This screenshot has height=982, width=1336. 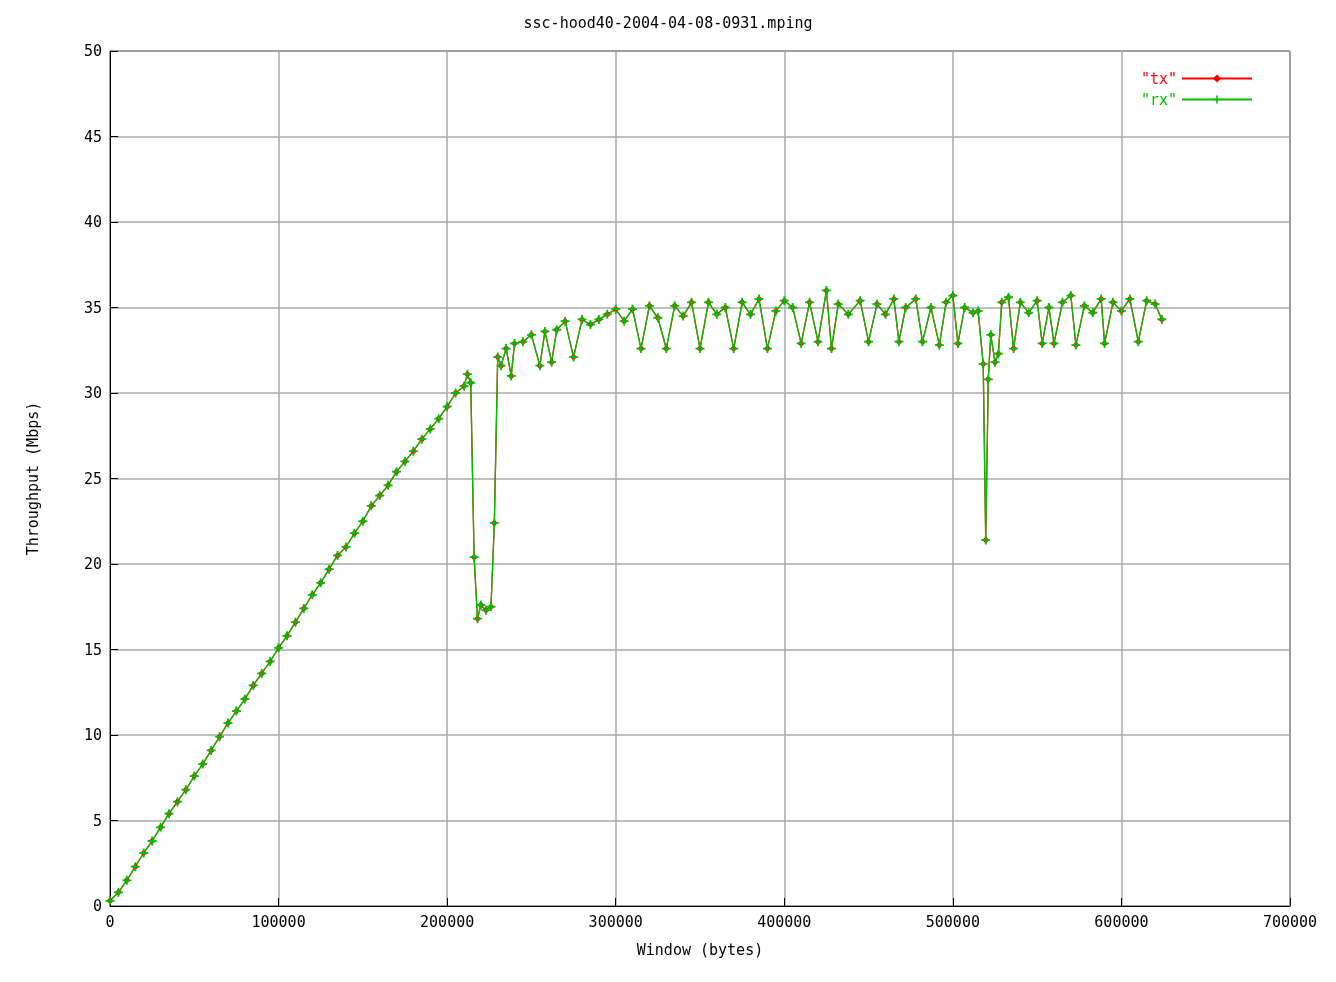 I want to click on legend-label: "tx", so click(x=1158, y=78).